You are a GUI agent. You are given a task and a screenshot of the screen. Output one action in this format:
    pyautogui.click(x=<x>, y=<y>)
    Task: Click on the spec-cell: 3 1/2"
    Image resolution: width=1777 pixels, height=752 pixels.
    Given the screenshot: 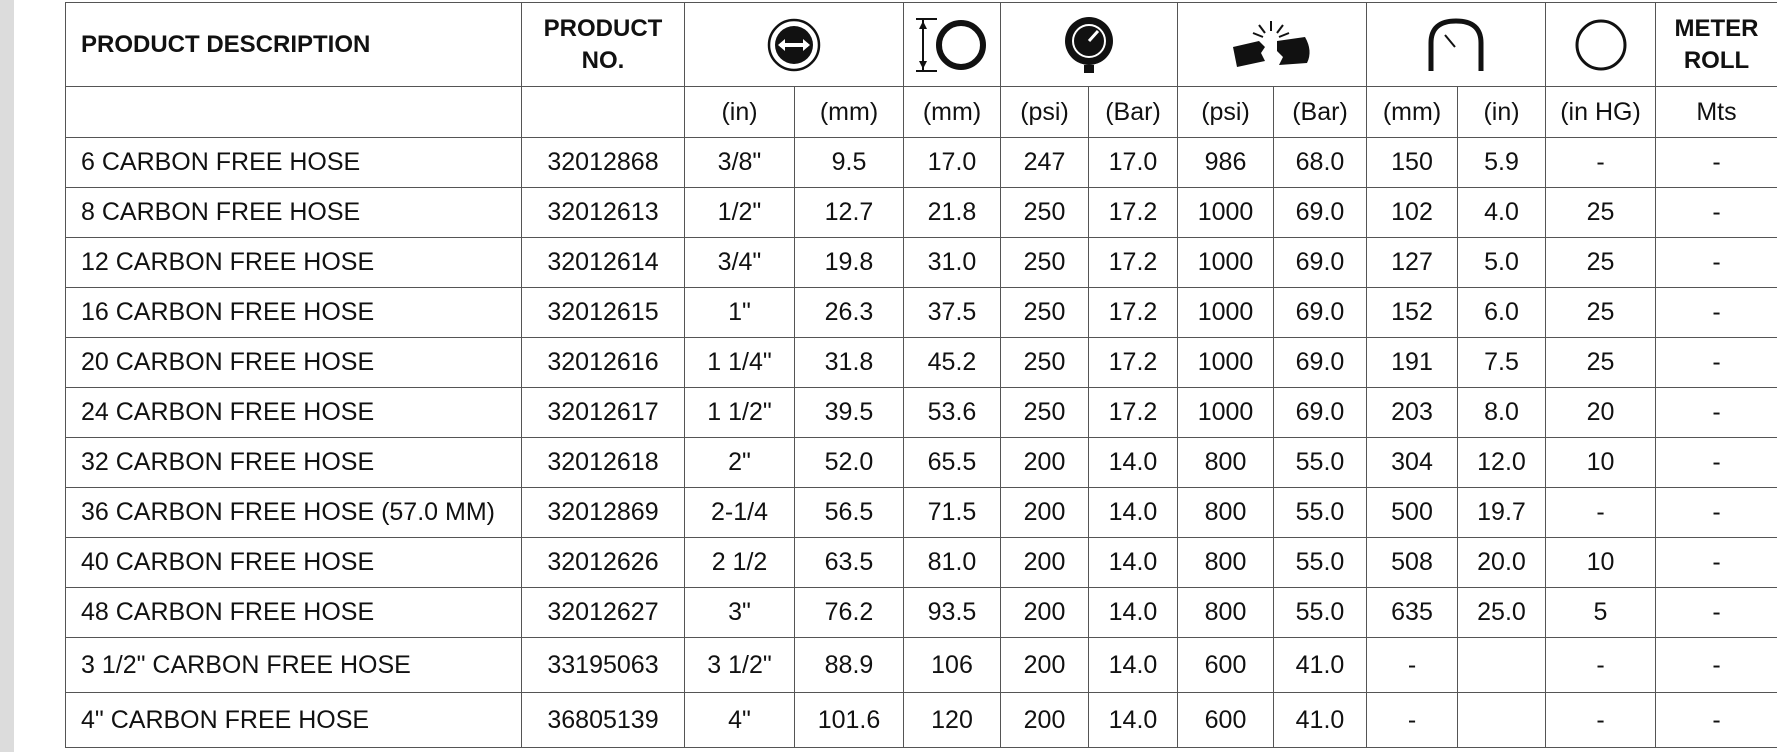 What is the action you would take?
    pyautogui.click(x=739, y=665)
    